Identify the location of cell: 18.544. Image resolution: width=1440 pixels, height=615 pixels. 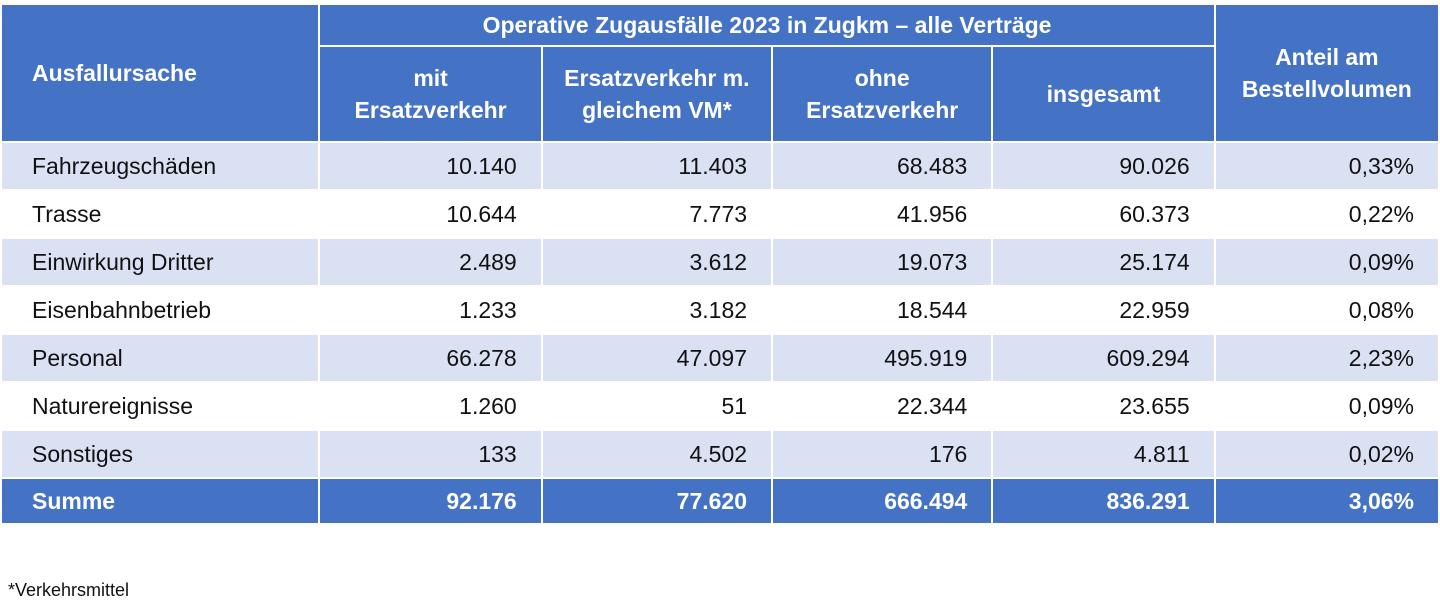
(882, 310).